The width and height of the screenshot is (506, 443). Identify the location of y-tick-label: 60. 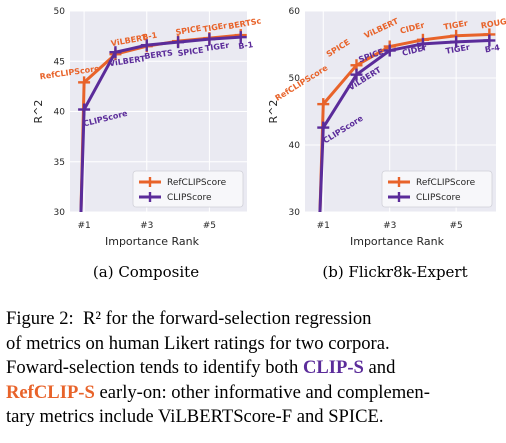
(295, 12).